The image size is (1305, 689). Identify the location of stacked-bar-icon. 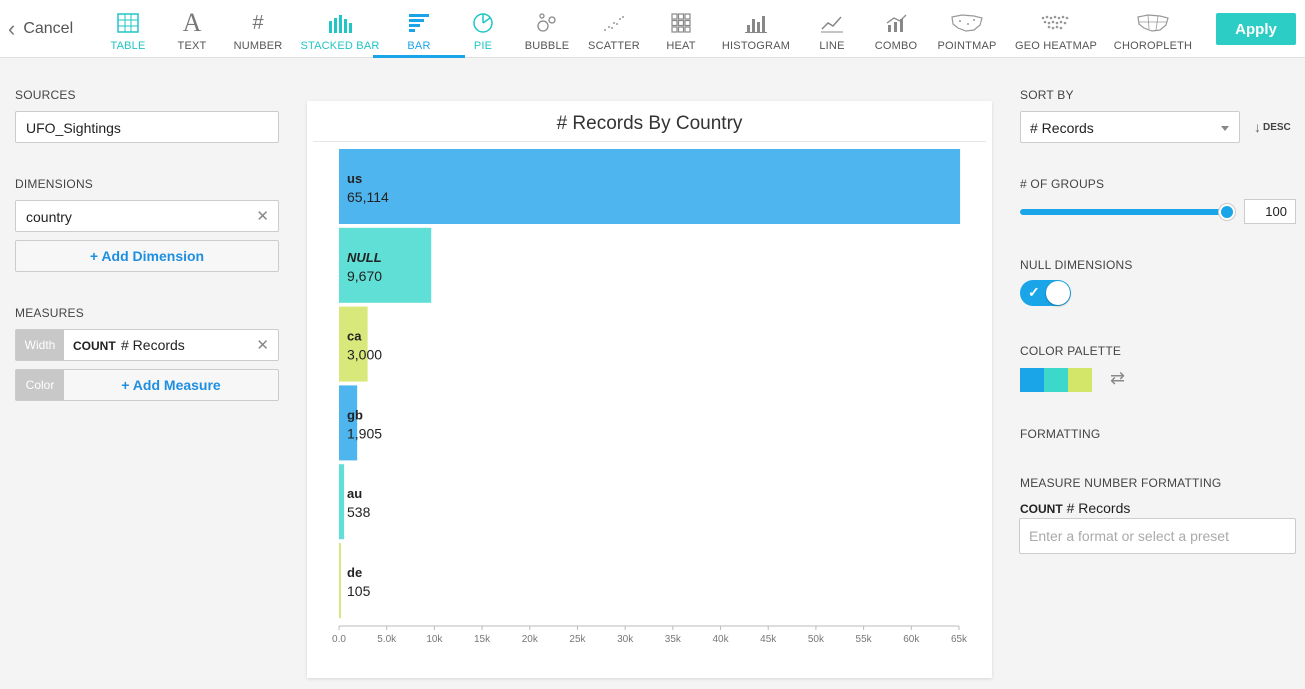
(340, 23).